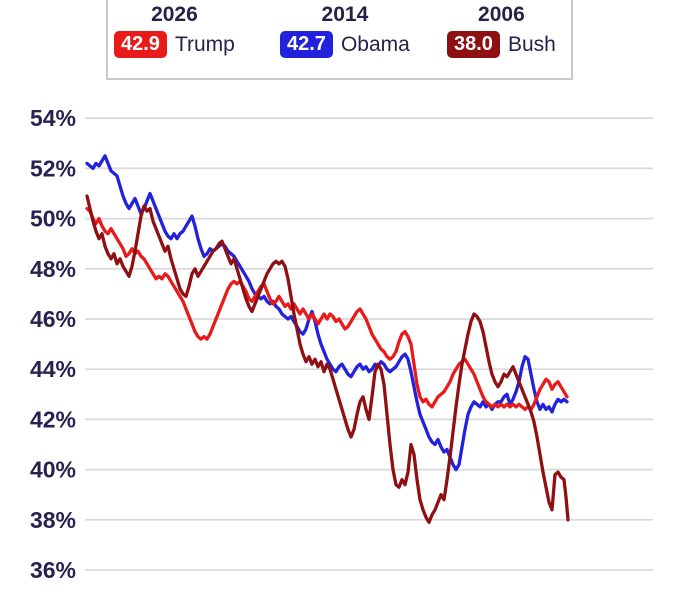 This screenshot has width=680, height=598. What do you see at coordinates (204, 44) in the screenshot?
I see `trump-label: Trump` at bounding box center [204, 44].